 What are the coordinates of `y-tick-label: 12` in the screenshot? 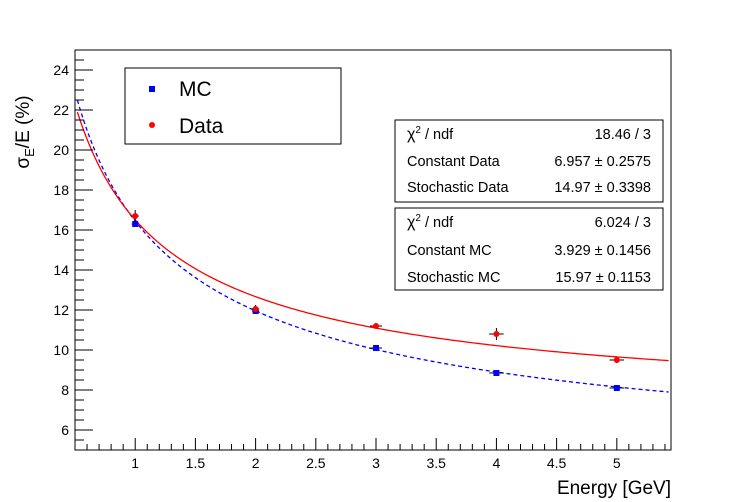 It's located at (61, 310).